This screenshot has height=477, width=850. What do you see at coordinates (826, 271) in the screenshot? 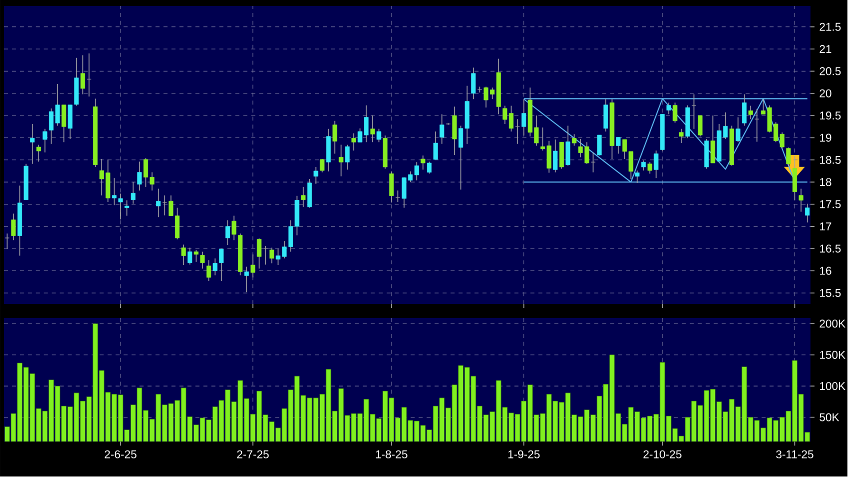
I see `y-tick-label: 16` at bounding box center [826, 271].